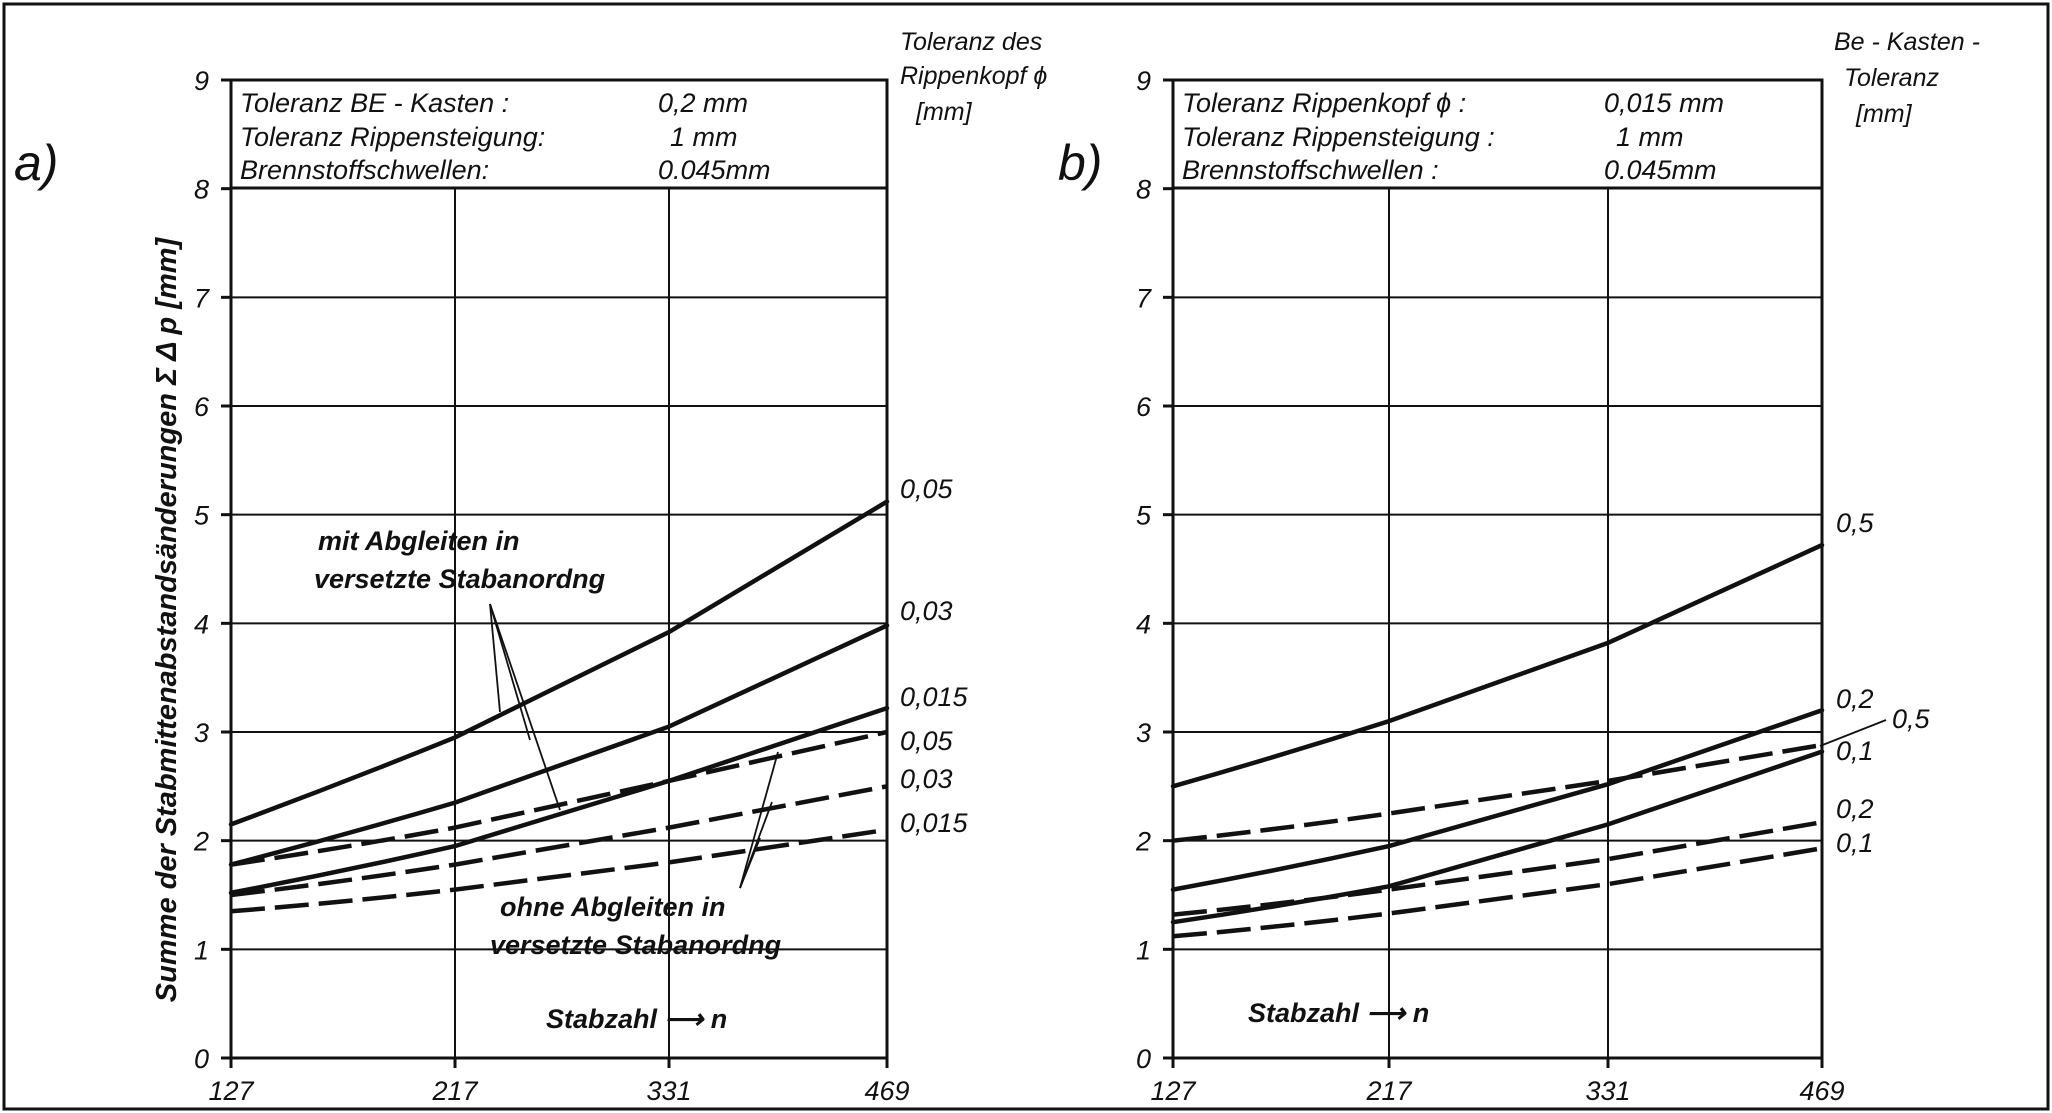 The image size is (2052, 1113). What do you see at coordinates (934, 823) in the screenshot?
I see `series-label-5: 0,015` at bounding box center [934, 823].